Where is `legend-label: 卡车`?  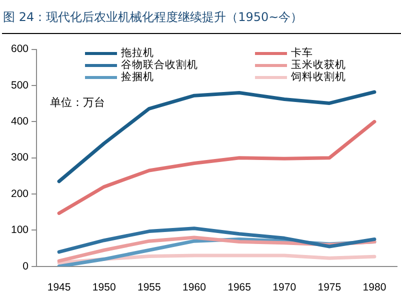
legend-label: 卡车 is located at coordinates (302, 52).